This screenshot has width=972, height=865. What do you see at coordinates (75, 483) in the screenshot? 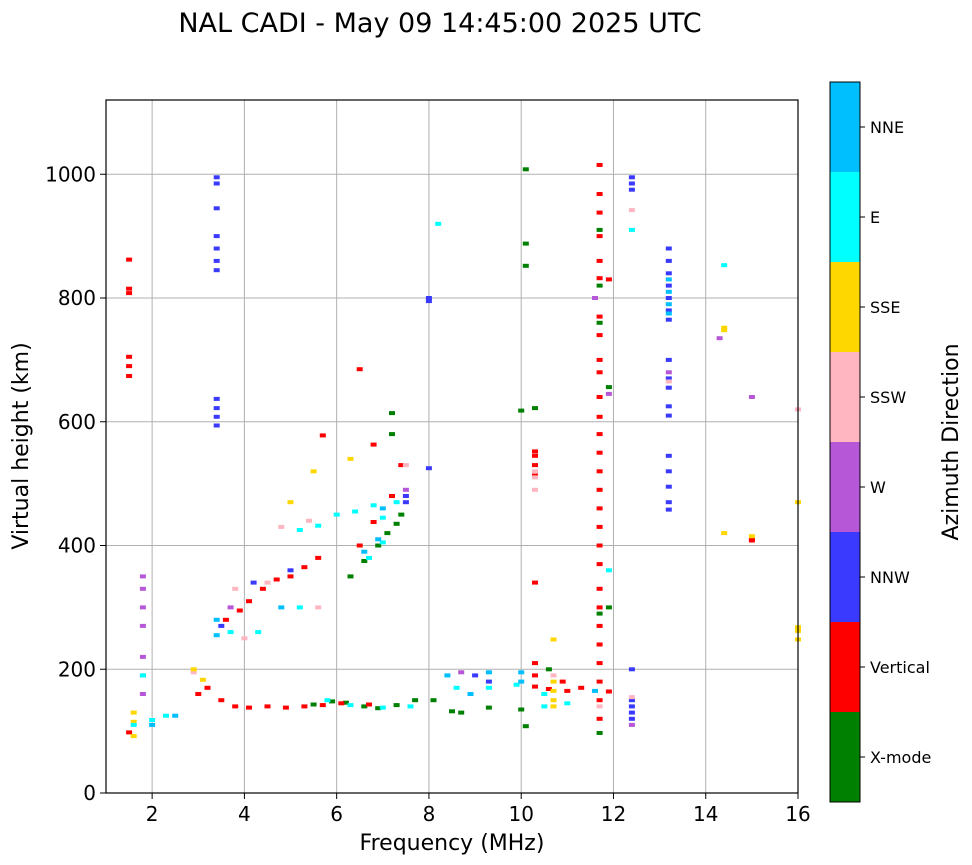
I see `y-axis-ticks: 0 200 400 600 800 1000` at bounding box center [75, 483].